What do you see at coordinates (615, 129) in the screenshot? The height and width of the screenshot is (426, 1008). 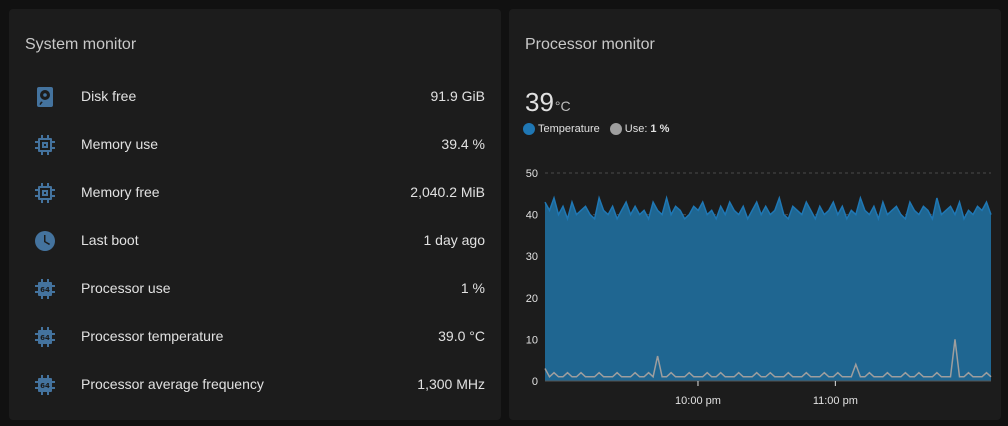 I see `use-dot-icon` at bounding box center [615, 129].